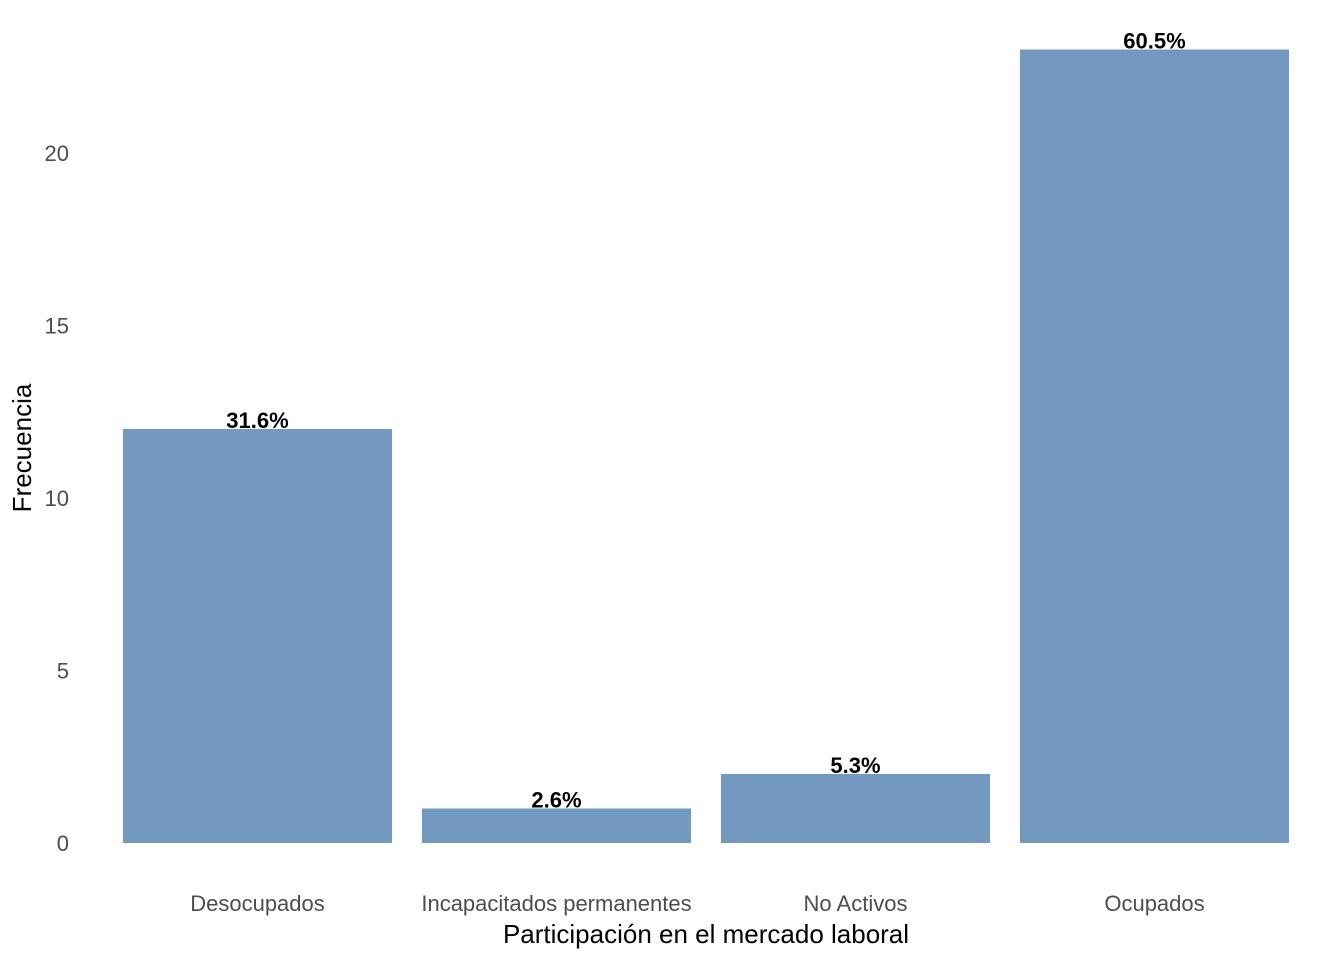 Image resolution: width=1344 pixels, height=960 pixels. Describe the element at coordinates (63, 671) in the screenshot. I see `y-tick-label: 5` at that location.